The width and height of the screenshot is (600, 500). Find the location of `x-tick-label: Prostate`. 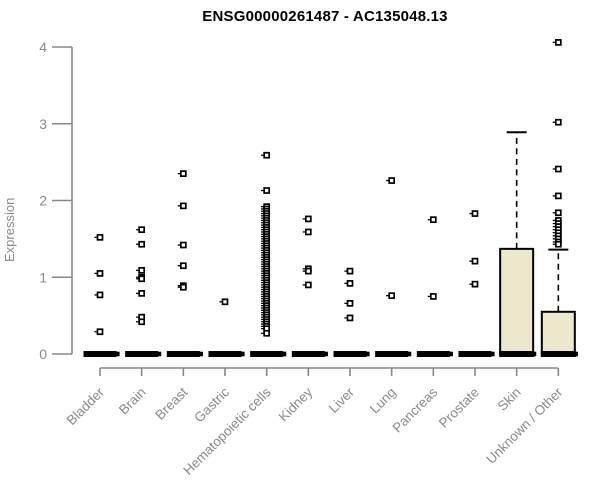

x-tick-label: Prostate is located at coordinates (459, 408).